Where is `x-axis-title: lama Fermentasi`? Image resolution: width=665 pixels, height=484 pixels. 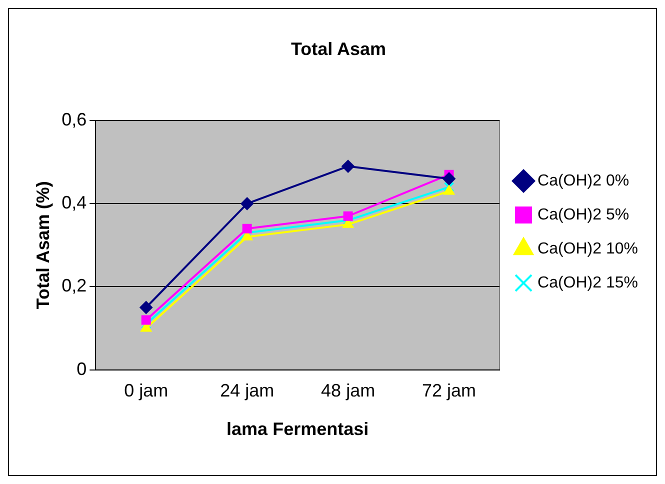 x-axis-title: lama Fermentasi is located at coordinates (297, 429).